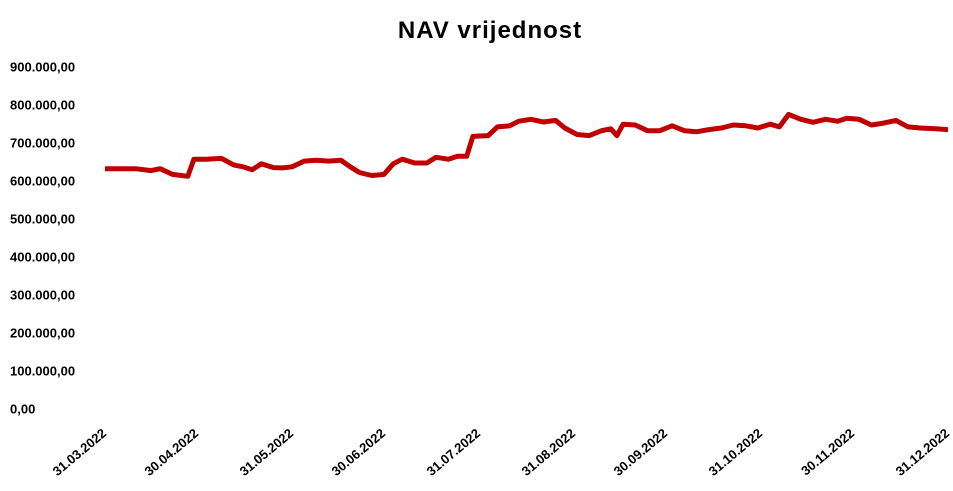 The width and height of the screenshot is (953, 491). Describe the element at coordinates (548, 451) in the screenshot. I see `x-tick-label: 31.08.2022` at that location.